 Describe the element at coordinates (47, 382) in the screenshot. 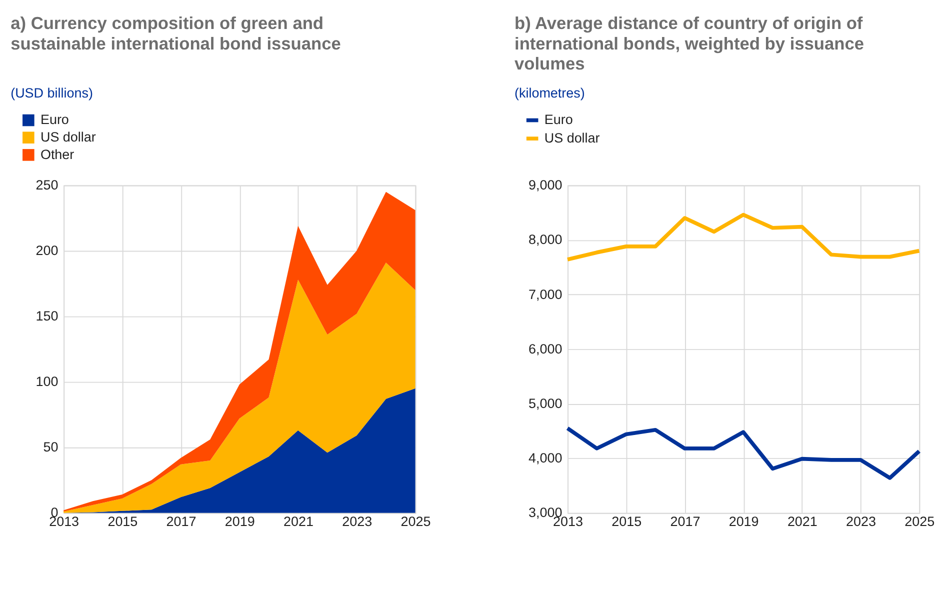

I see `y-tick-label: 100` at that location.